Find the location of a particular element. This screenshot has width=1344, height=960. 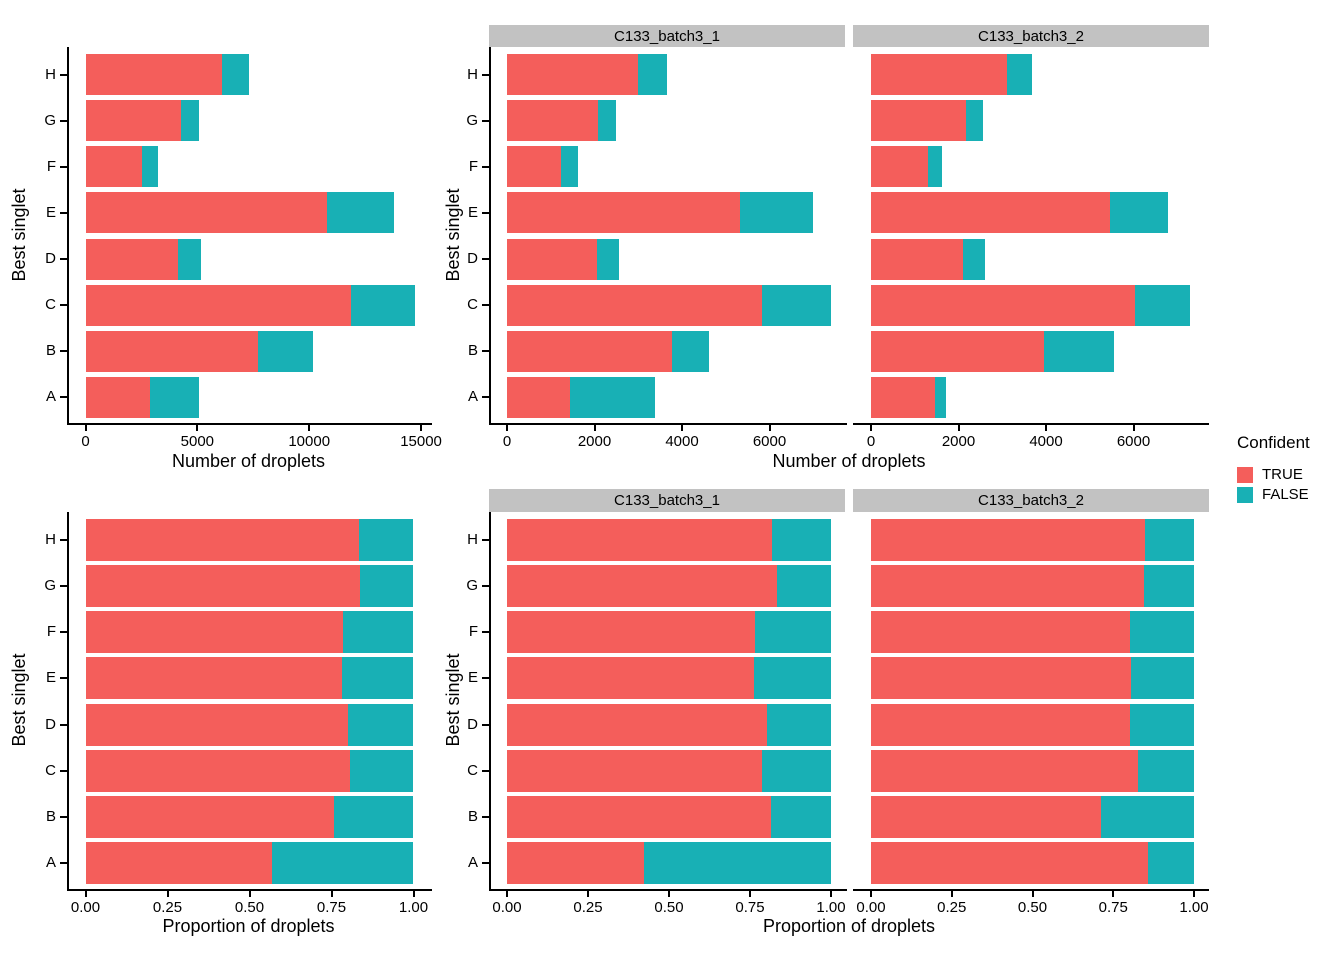

x-tick-label: 5000 is located at coordinates (197, 441).